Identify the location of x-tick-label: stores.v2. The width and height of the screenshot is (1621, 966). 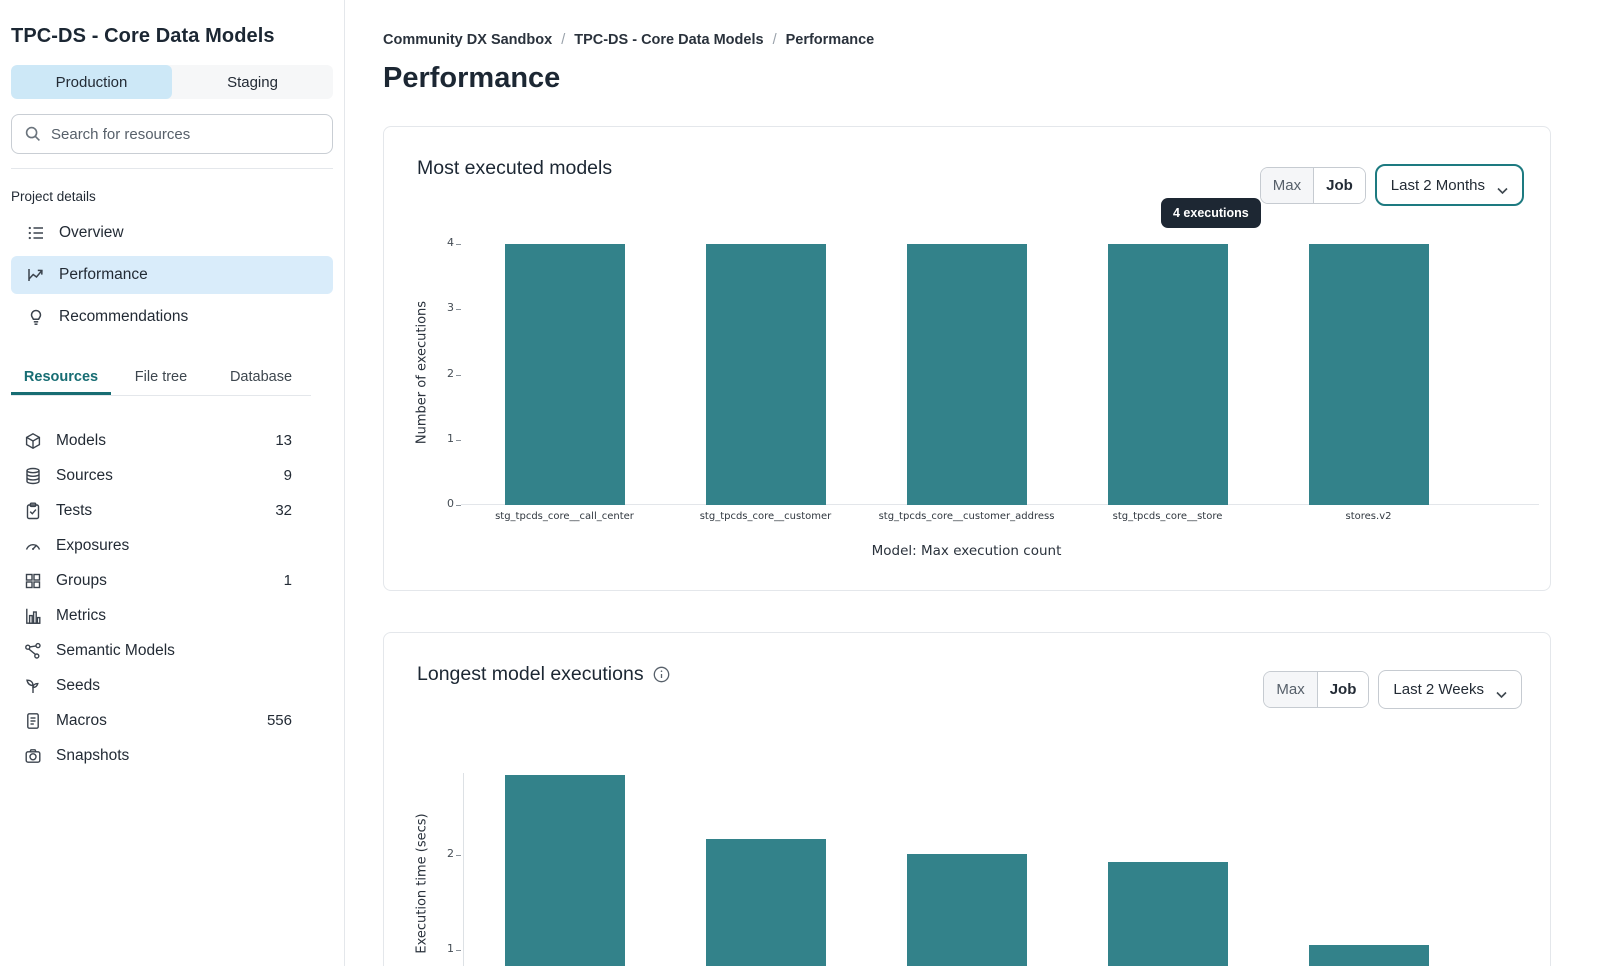
(1368, 516).